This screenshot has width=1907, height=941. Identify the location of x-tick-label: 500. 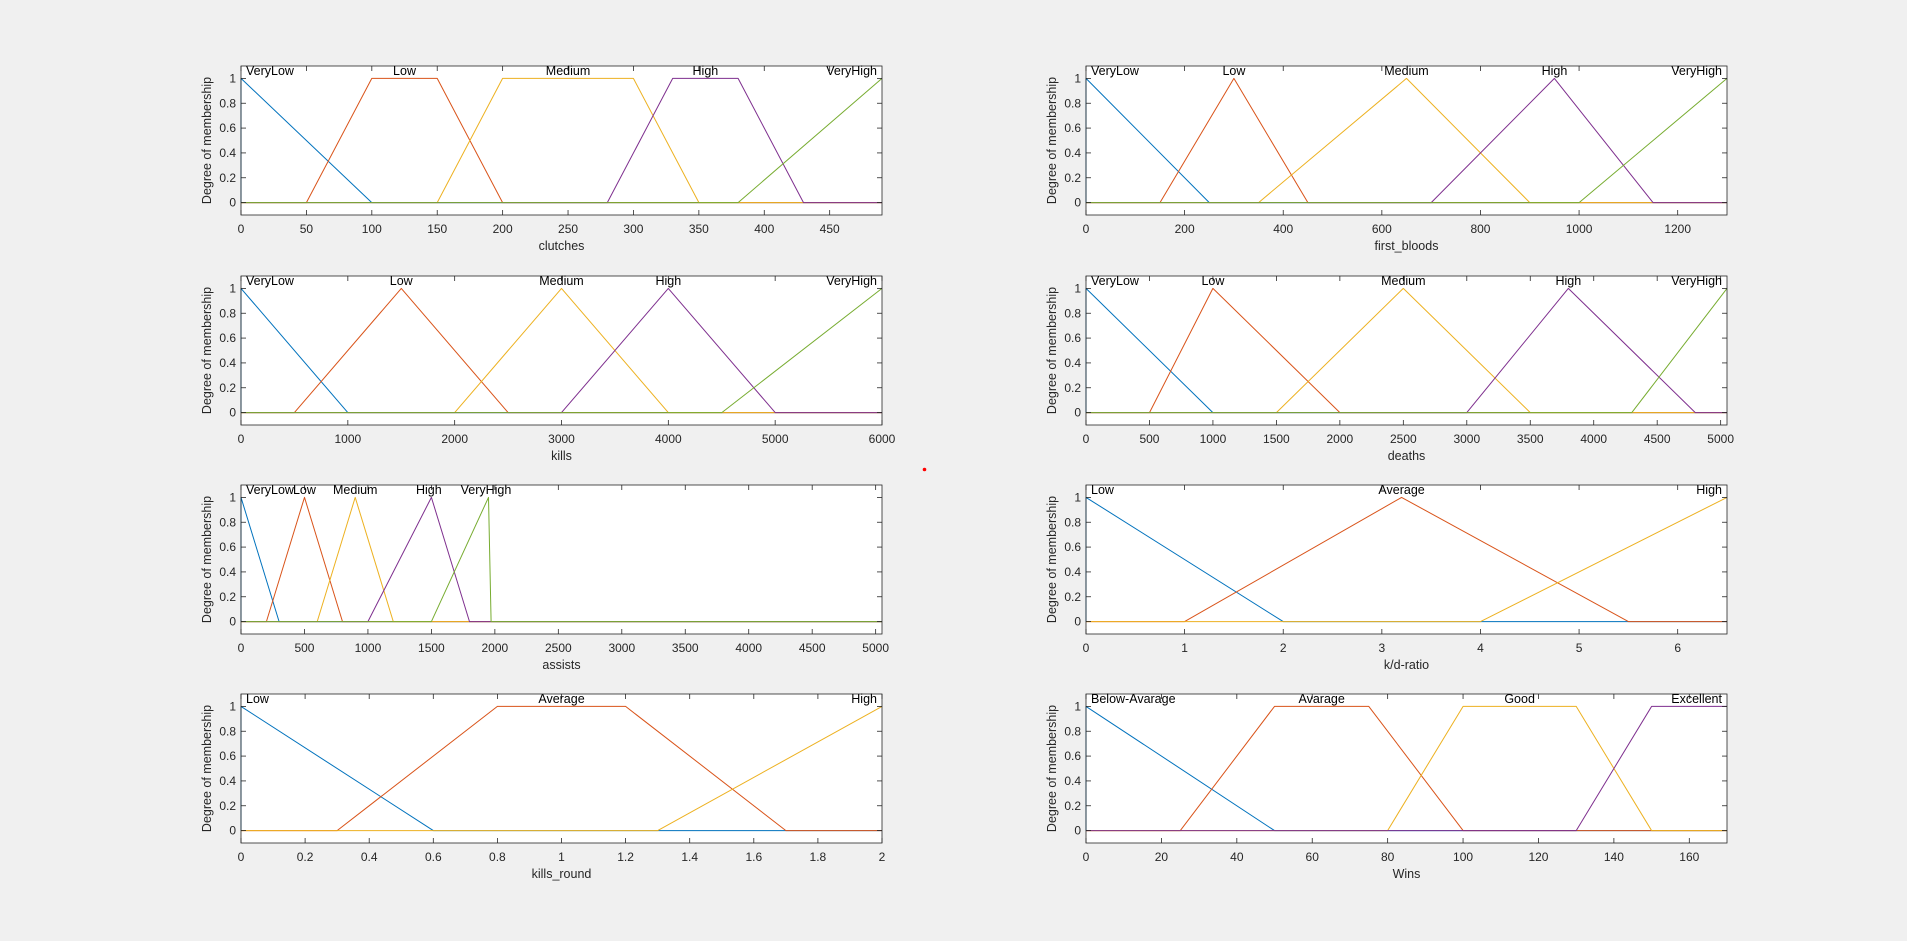
(1149, 439).